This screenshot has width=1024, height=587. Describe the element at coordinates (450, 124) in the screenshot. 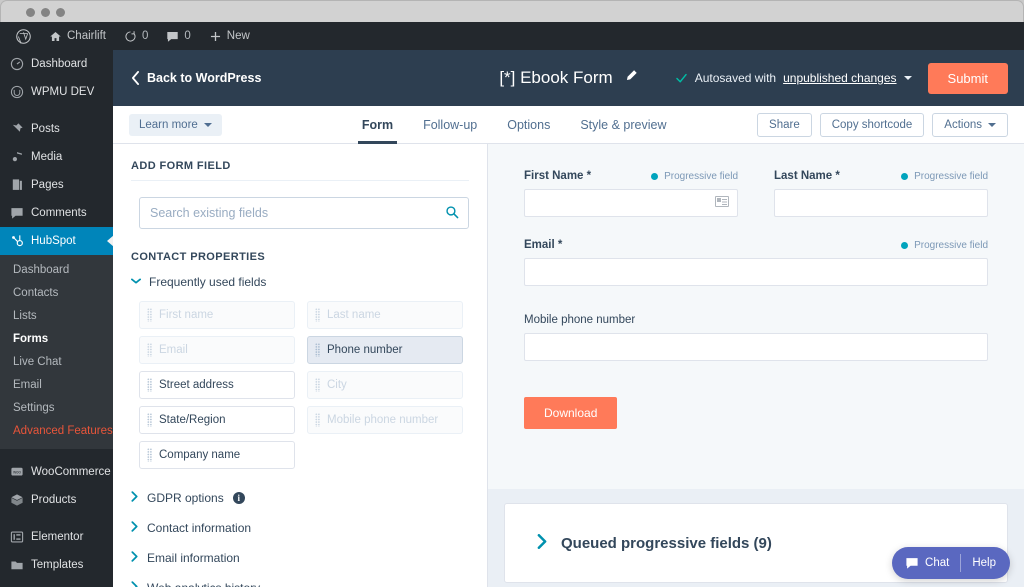

I see `tab-follow-up: Follow-up` at that location.